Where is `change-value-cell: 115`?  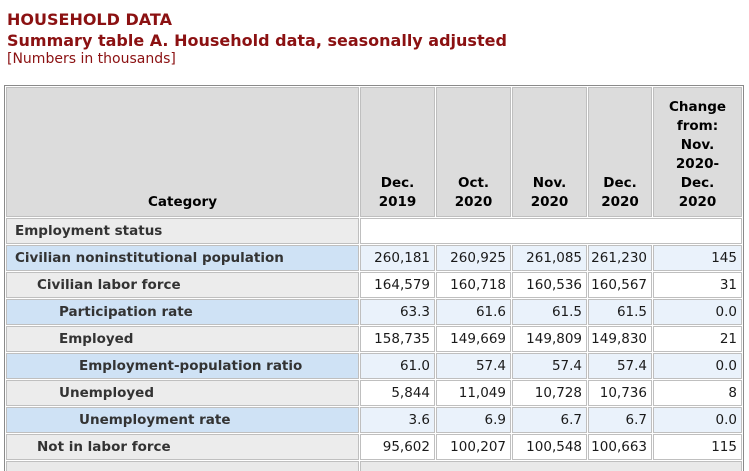
change-value-cell: 115 is located at coordinates (697, 447).